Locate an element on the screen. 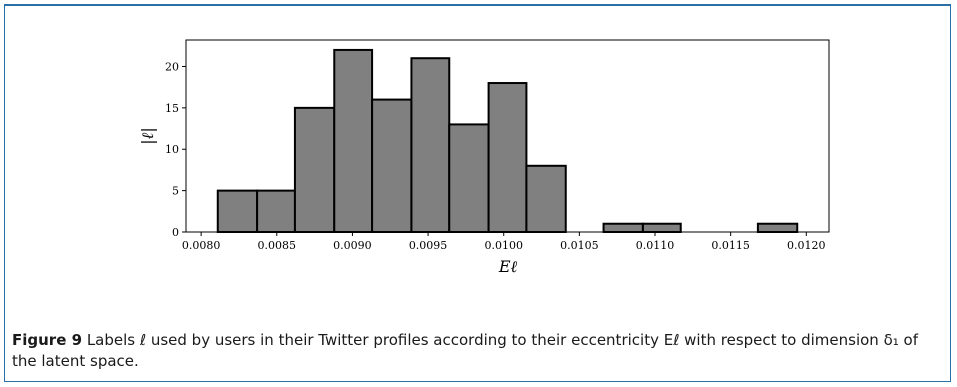 The image size is (957, 387). x-tick-label: 0.0105 is located at coordinates (579, 245).